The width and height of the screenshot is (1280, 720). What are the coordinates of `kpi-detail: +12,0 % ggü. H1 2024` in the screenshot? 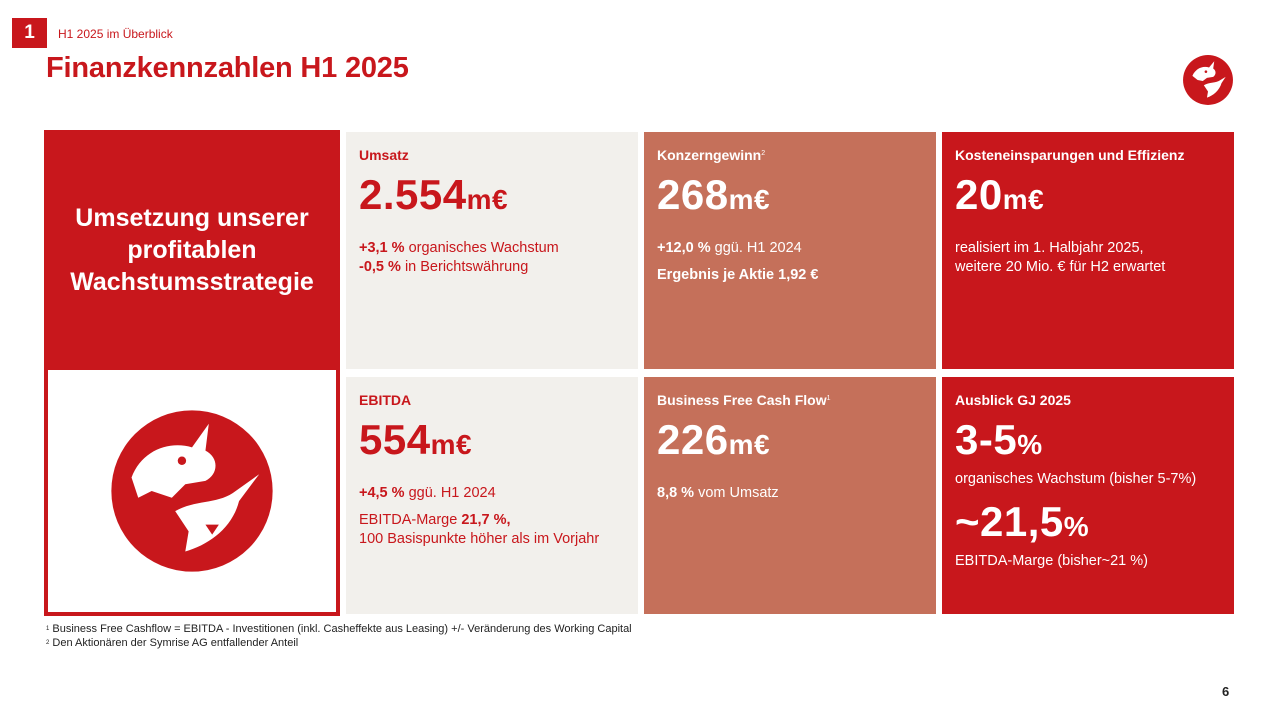 It's located at (729, 248).